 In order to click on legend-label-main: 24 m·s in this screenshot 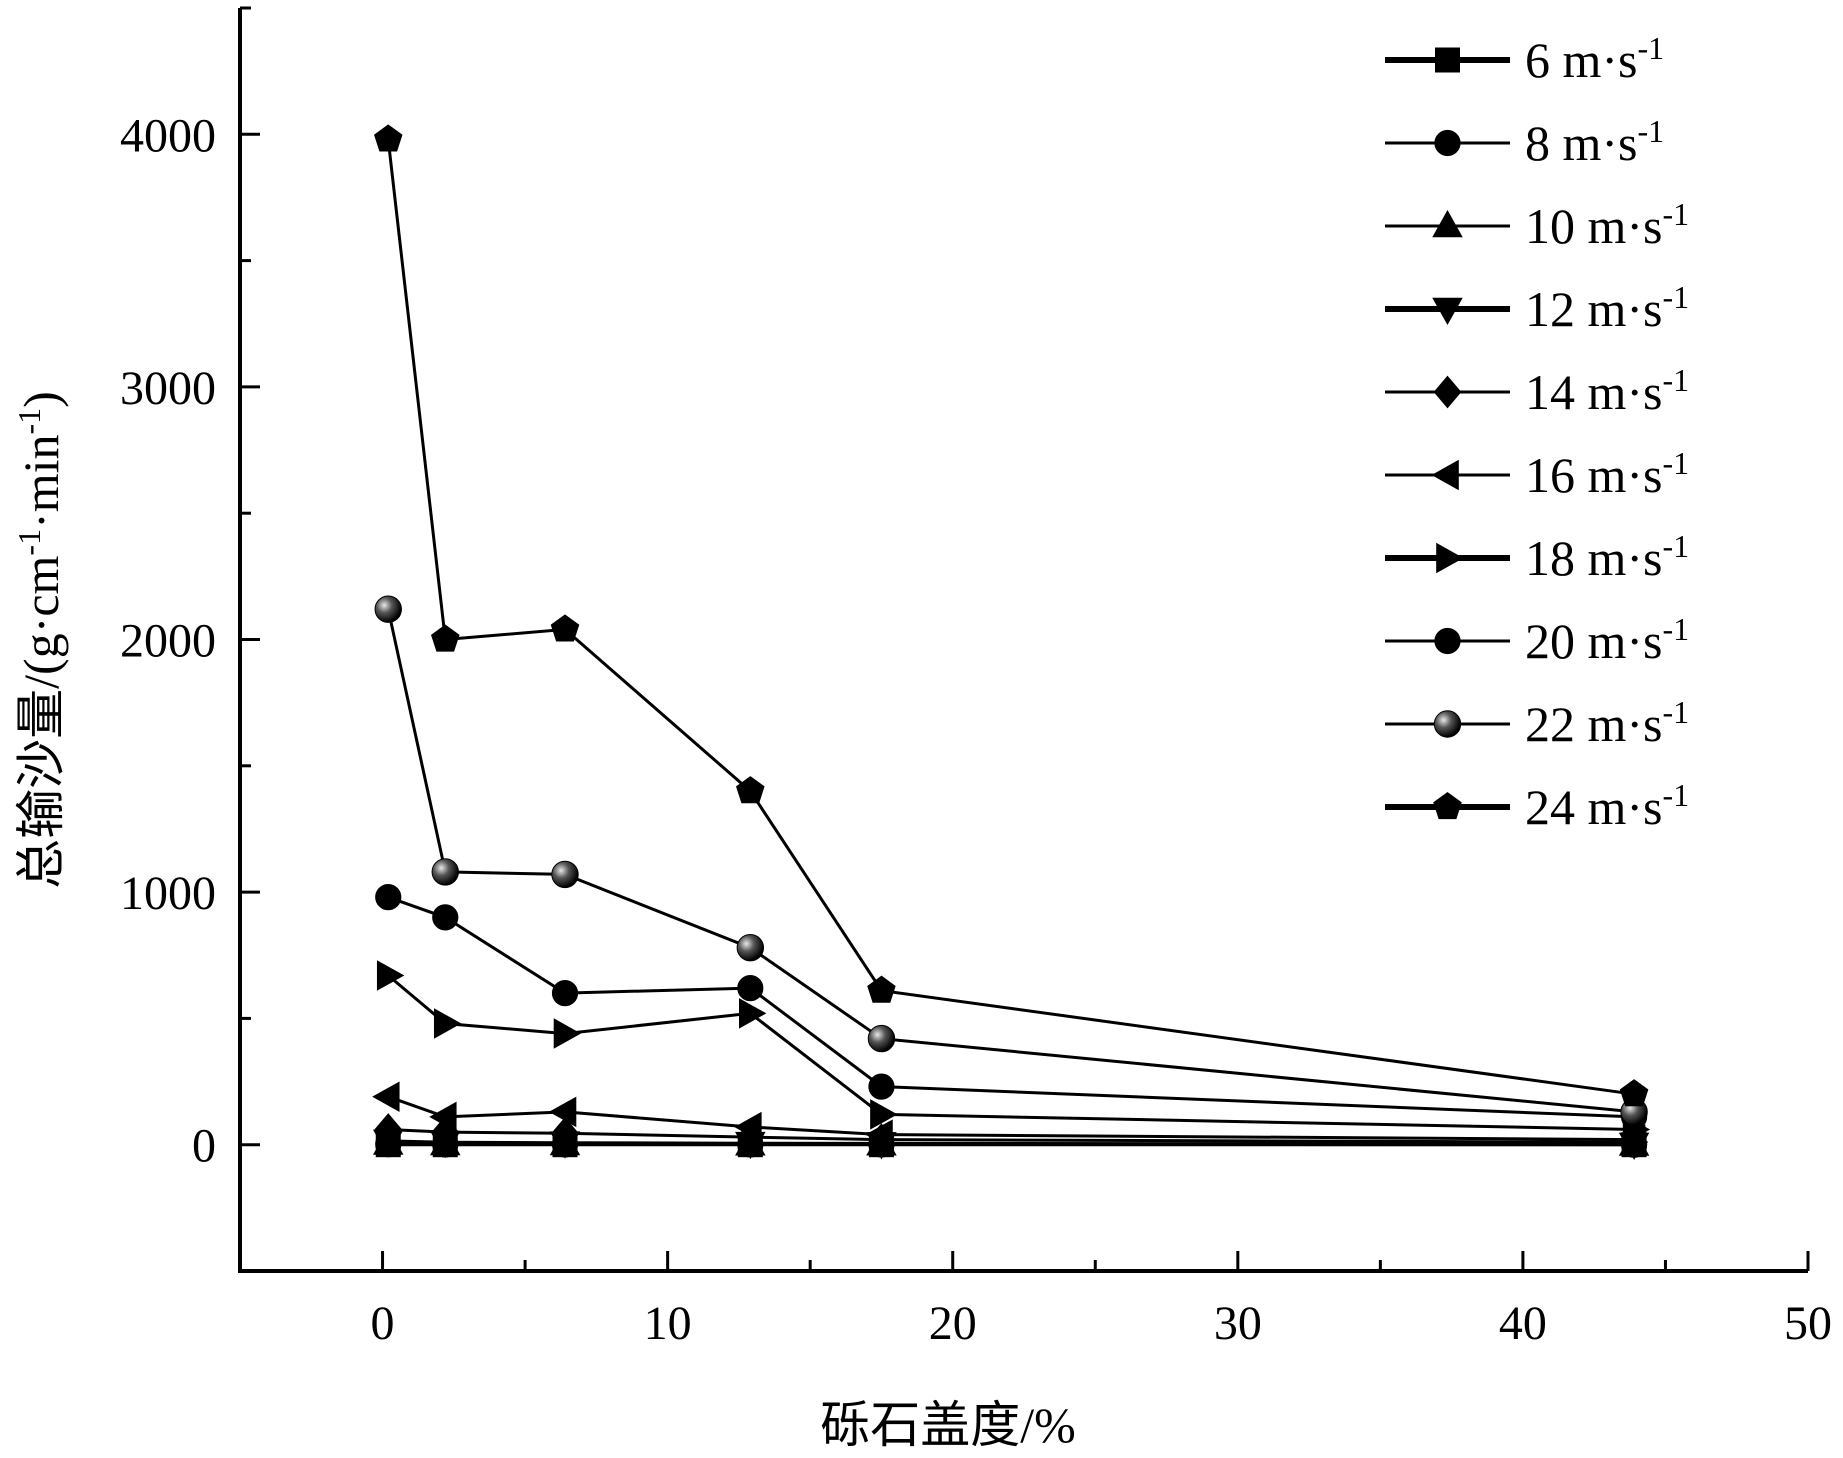, I will do `click(1594, 807)`.